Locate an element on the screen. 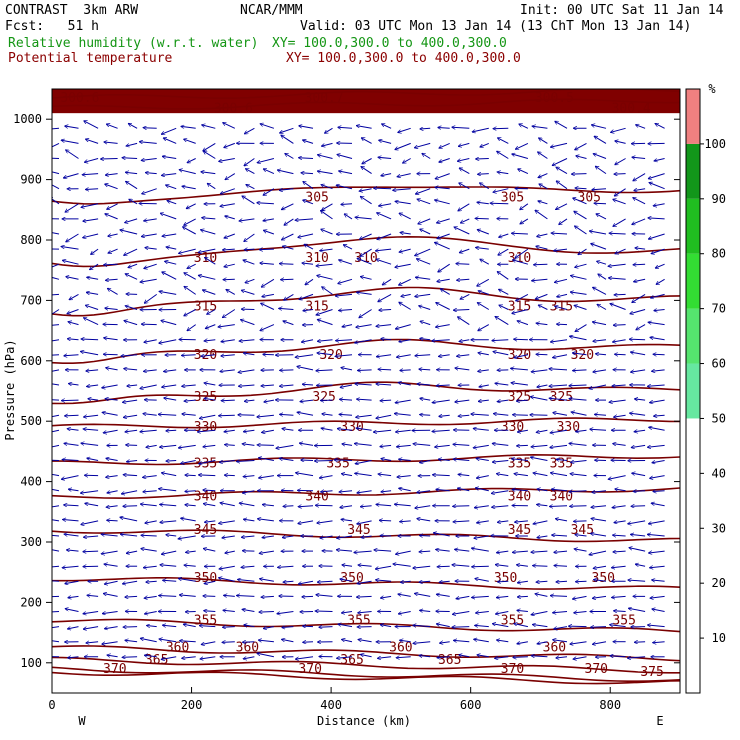 The image size is (740, 740). field2-xy: XY= 100.0,300.0 to 400.0,300.0 is located at coordinates (403, 58).